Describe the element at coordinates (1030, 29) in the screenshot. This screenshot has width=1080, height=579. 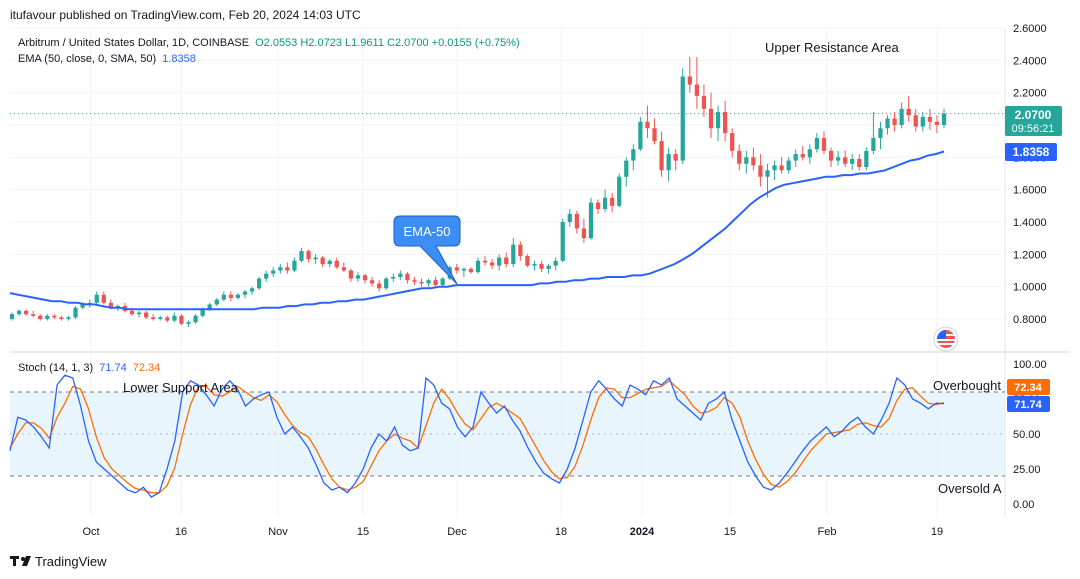
I see `price-tick-label: 2.6000` at that location.